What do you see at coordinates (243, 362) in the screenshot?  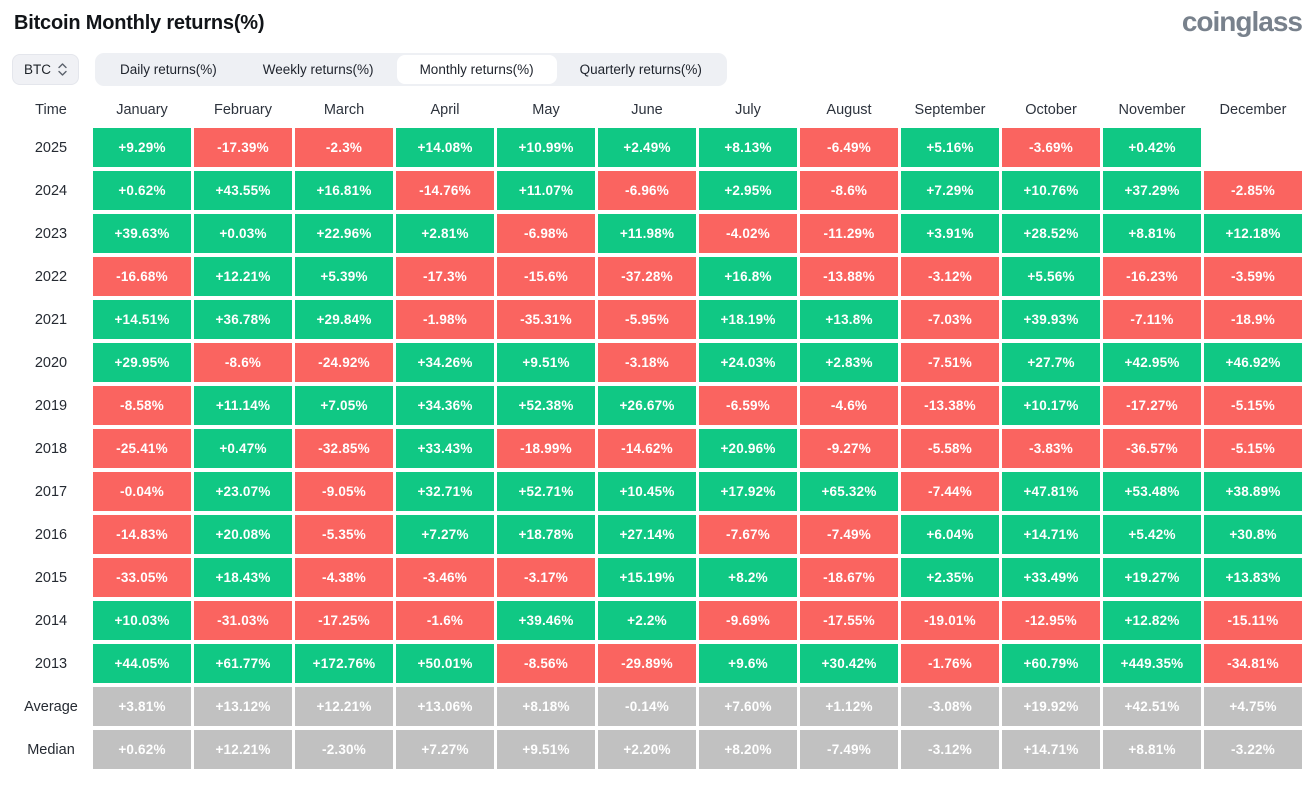 I see `return-cell: -8.6%` at bounding box center [243, 362].